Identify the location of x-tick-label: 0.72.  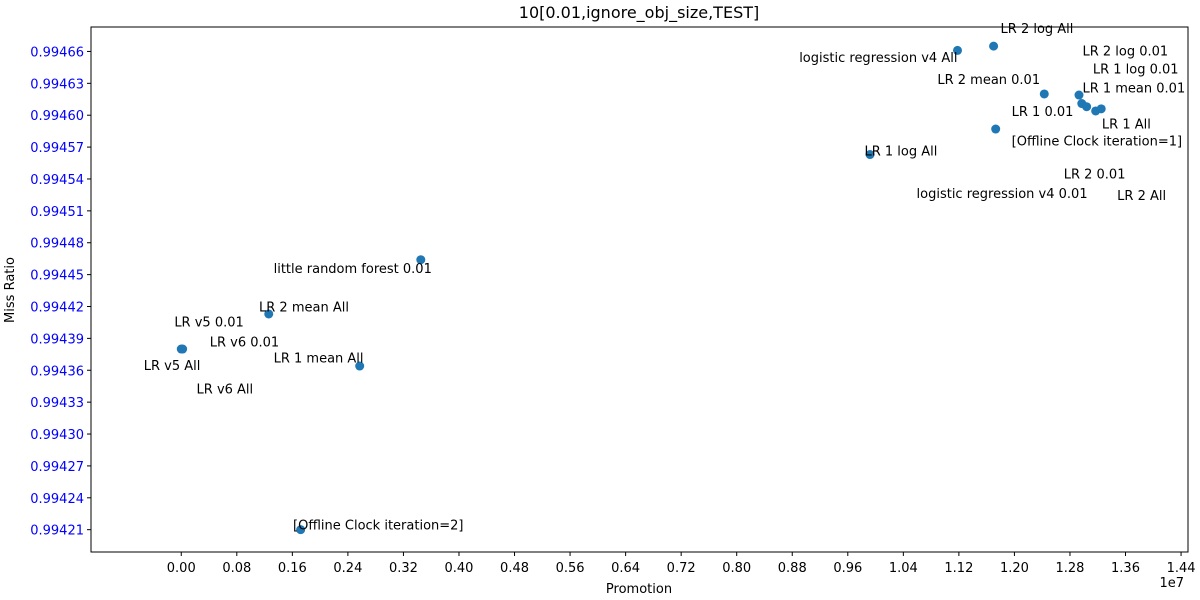
(681, 568).